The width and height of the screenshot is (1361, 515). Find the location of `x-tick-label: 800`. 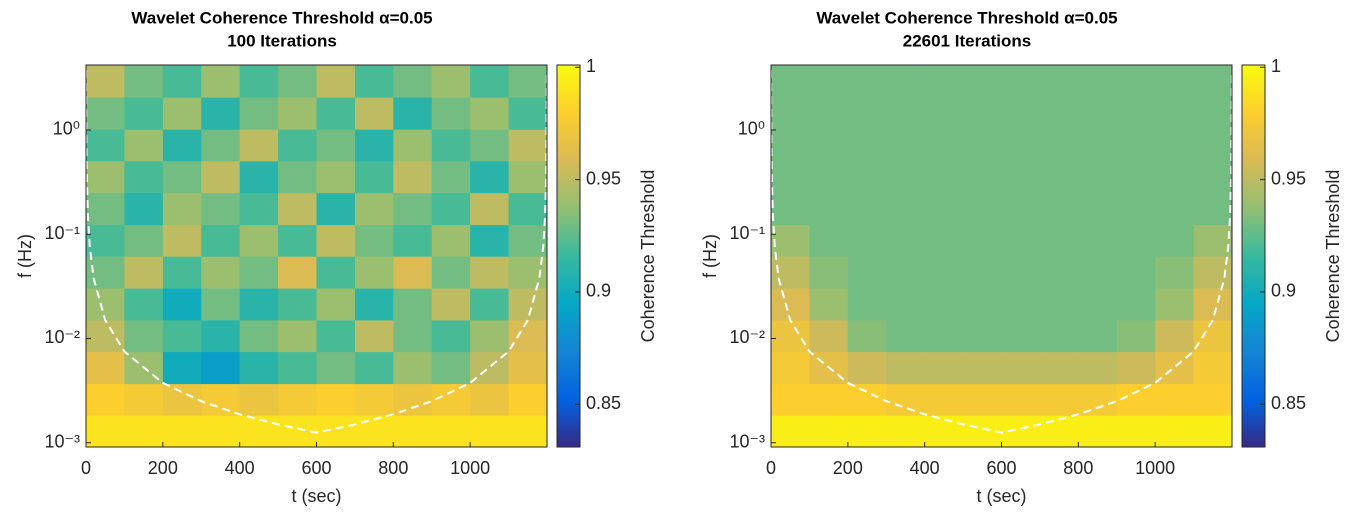

x-tick-label: 800 is located at coordinates (393, 468).